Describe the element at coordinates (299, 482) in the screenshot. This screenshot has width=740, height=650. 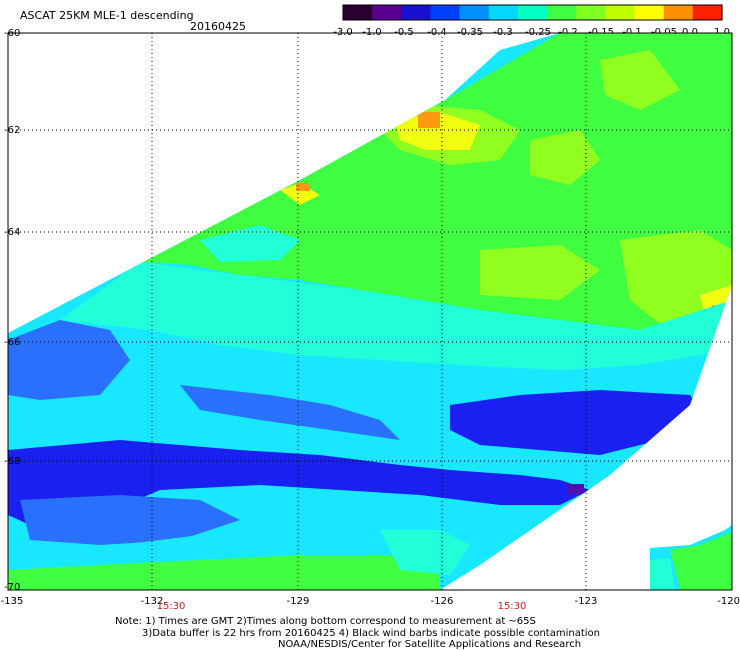
I see `swath-region-blue-dark-band` at that location.